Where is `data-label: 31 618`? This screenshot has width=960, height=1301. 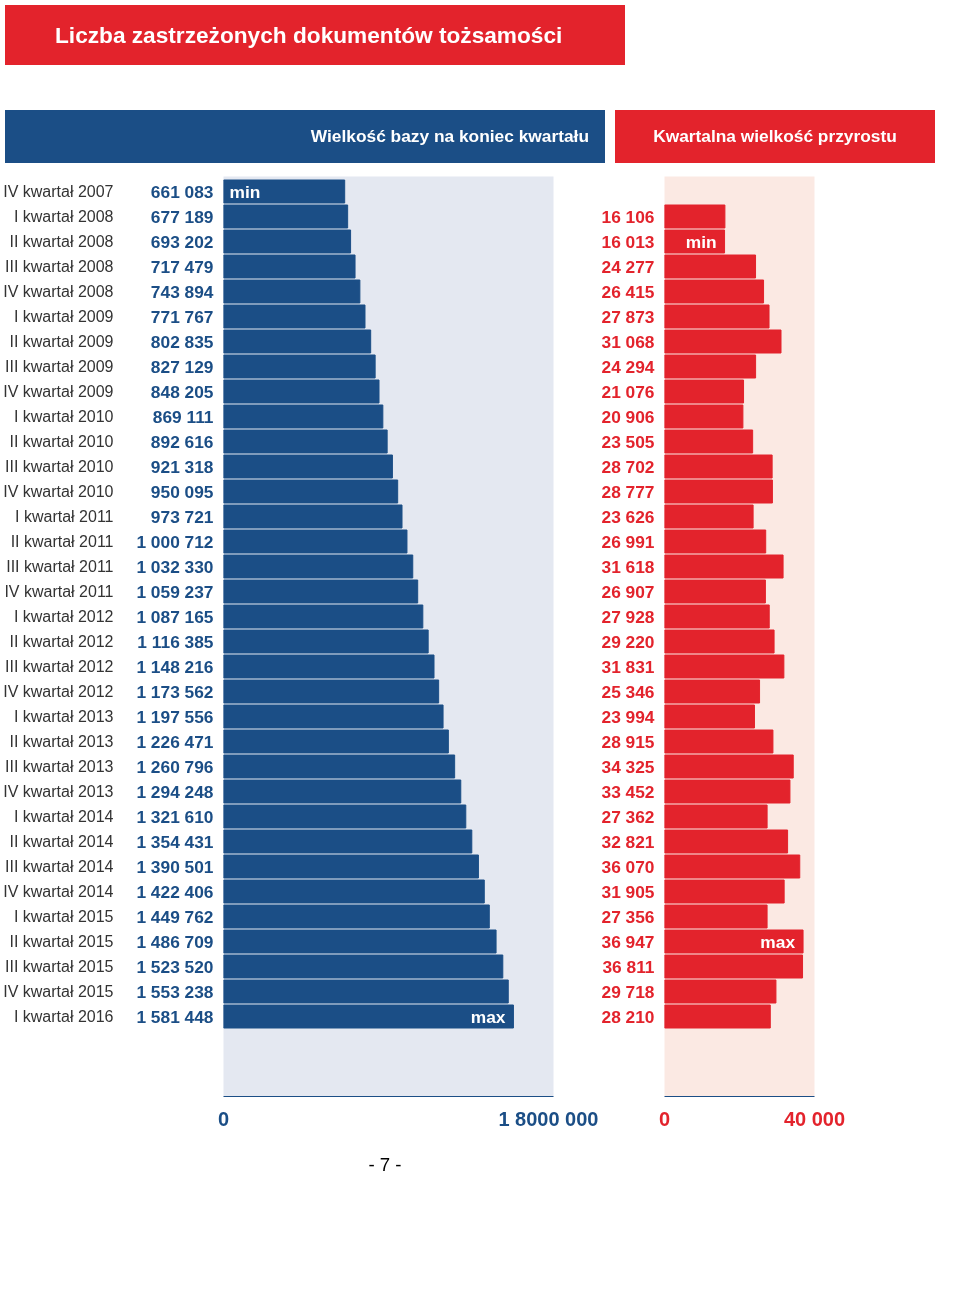
data-label: 31 618 is located at coordinates (628, 566).